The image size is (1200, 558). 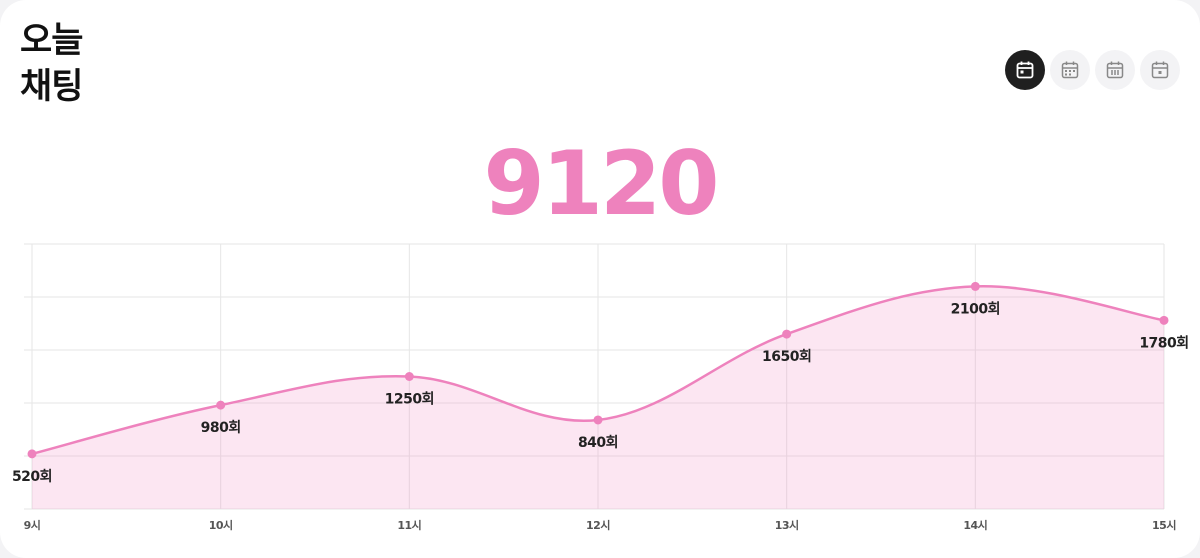 What do you see at coordinates (32, 525) in the screenshot?
I see `x-tick-label: 9시` at bounding box center [32, 525].